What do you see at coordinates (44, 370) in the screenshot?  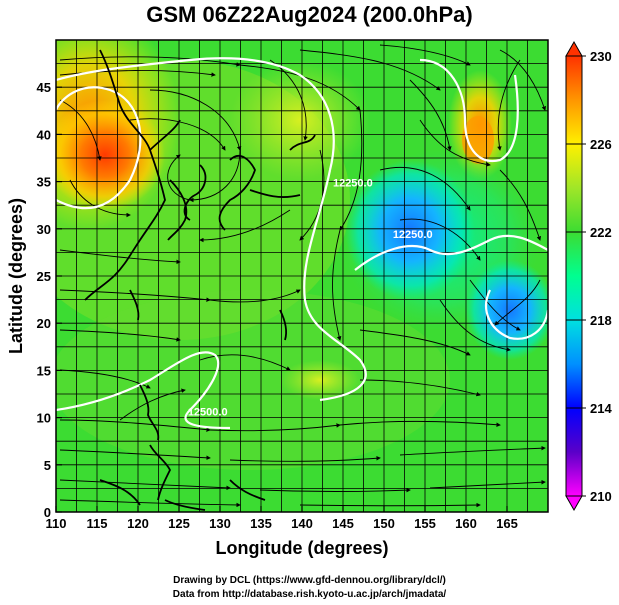 I see `y-tick-label: 15` at bounding box center [44, 370].